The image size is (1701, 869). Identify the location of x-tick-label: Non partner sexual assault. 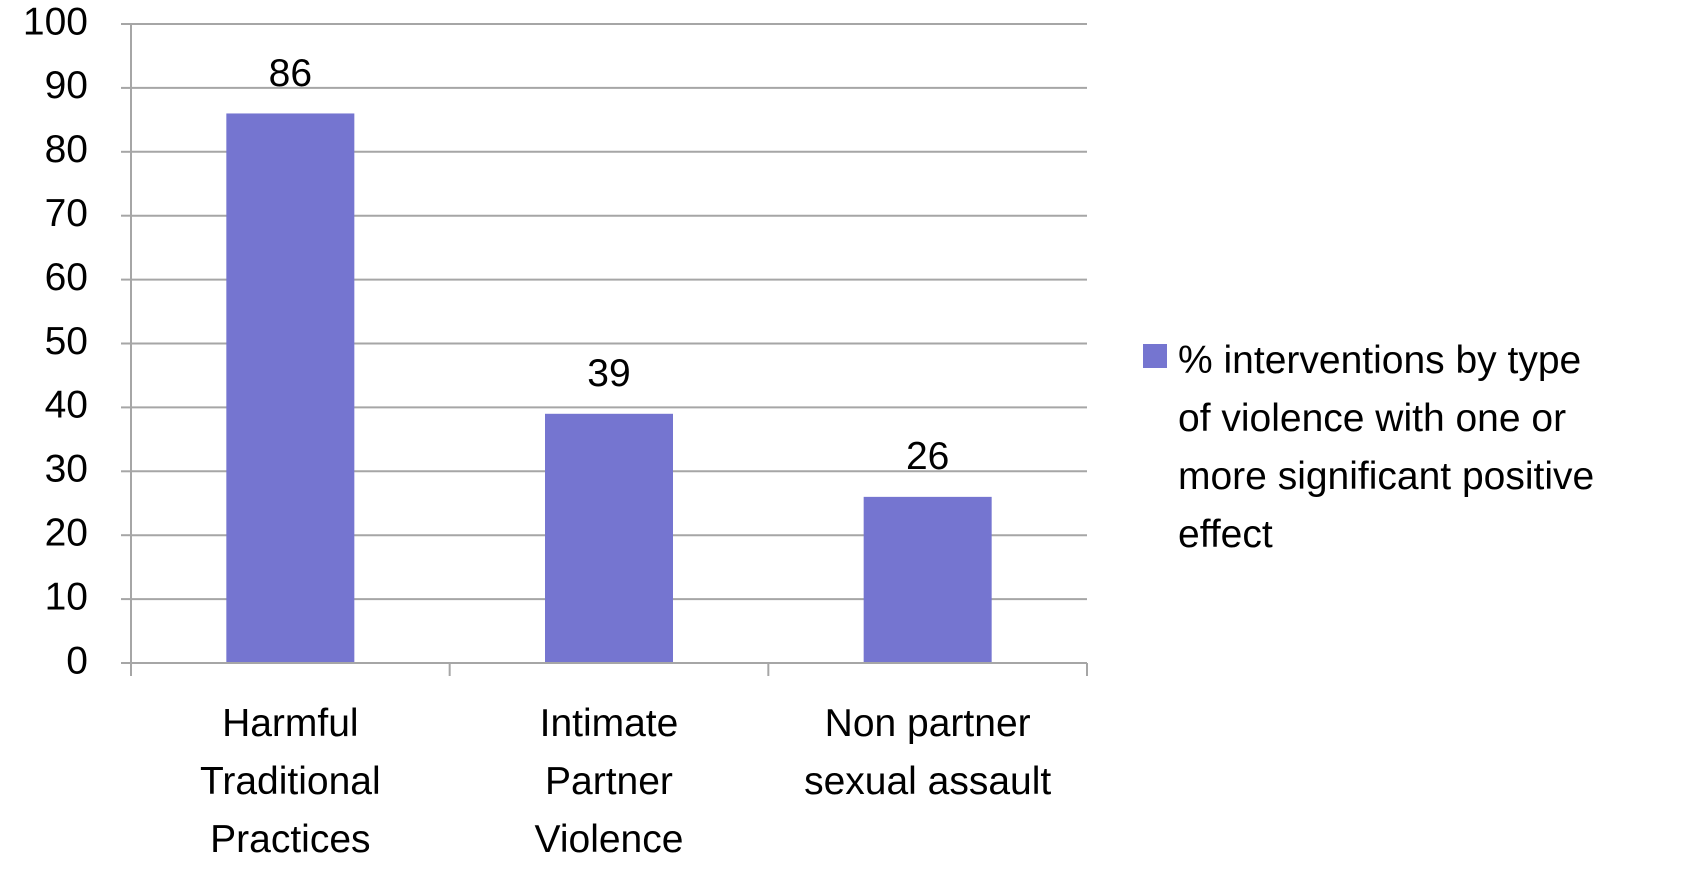
(928, 752).